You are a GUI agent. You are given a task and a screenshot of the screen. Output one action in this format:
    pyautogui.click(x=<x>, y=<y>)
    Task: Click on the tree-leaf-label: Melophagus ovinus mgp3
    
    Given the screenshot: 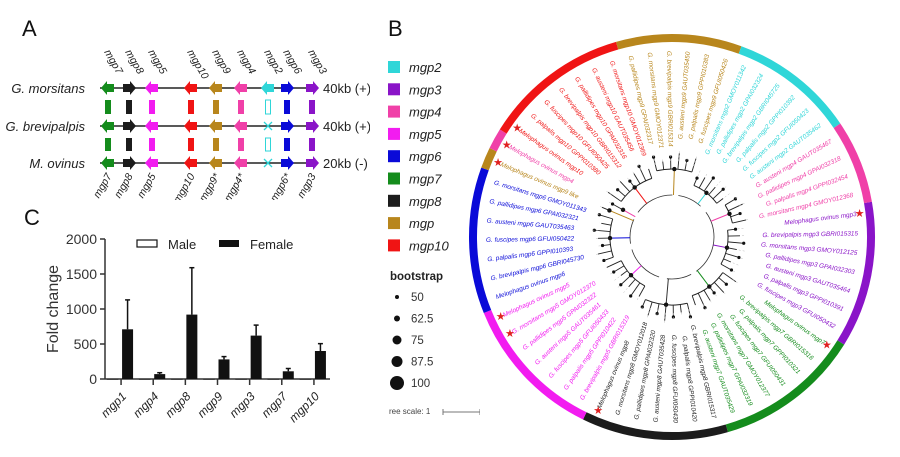 What is the action you would take?
    pyautogui.click(x=821, y=219)
    